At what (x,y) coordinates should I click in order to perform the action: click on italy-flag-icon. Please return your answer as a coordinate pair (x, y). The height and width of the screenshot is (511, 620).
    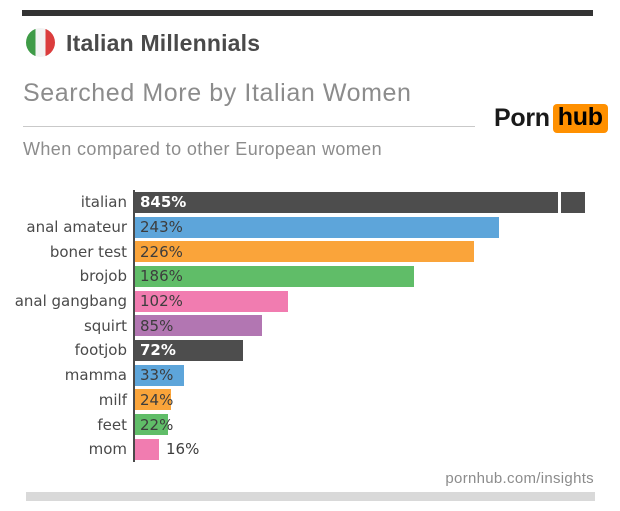
    Looking at the image, I should click on (40, 42).